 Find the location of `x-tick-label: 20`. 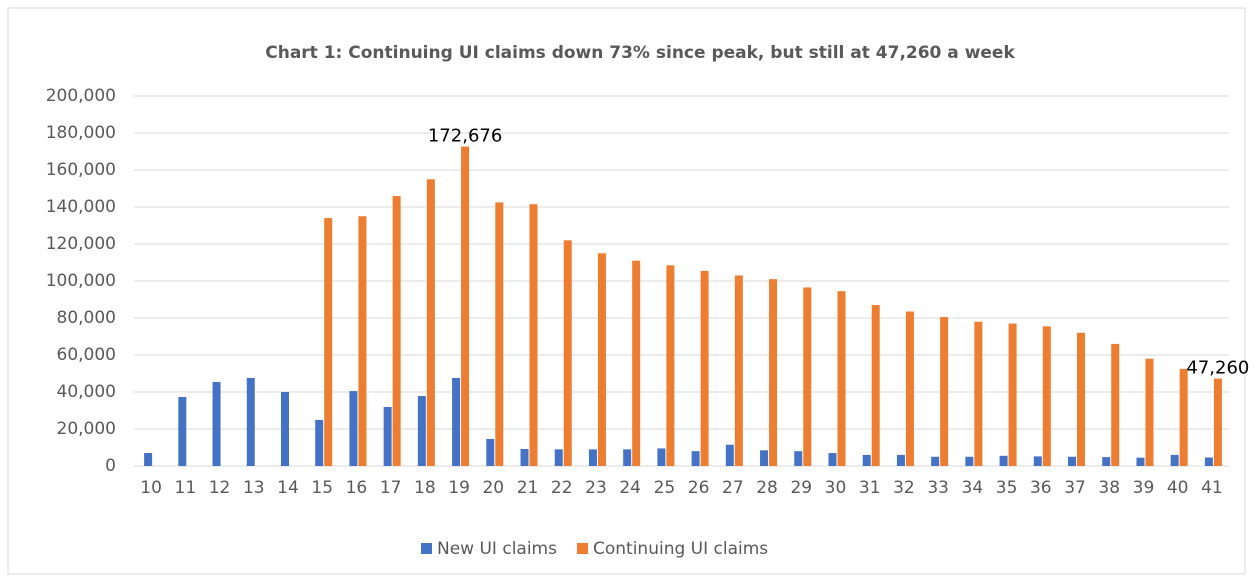

x-tick-label: 20 is located at coordinates (493, 488).